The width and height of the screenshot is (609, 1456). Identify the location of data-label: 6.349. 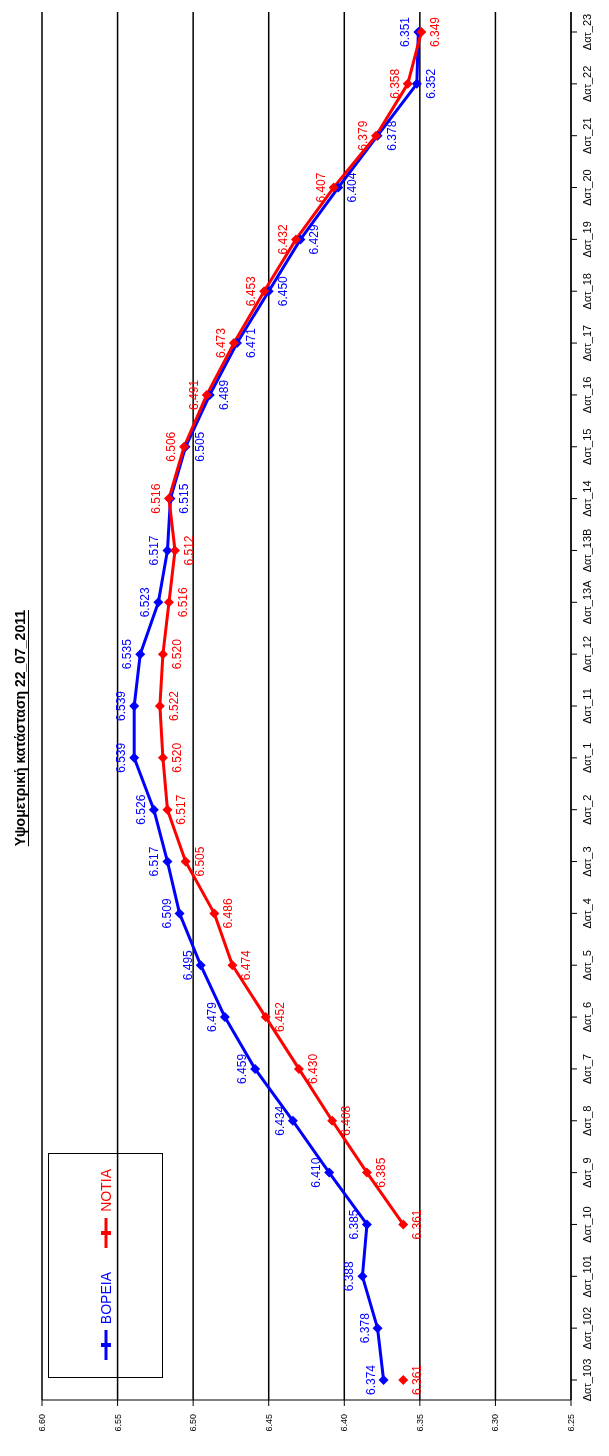
(435, 32).